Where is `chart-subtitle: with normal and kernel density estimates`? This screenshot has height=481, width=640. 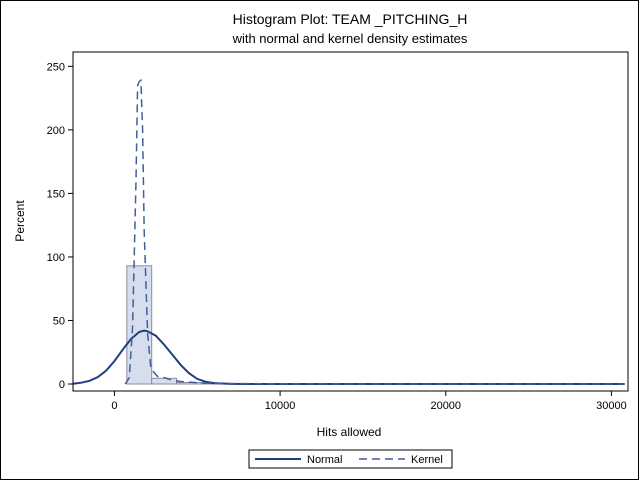 chart-subtitle: with normal and kernel density estimates is located at coordinates (350, 38).